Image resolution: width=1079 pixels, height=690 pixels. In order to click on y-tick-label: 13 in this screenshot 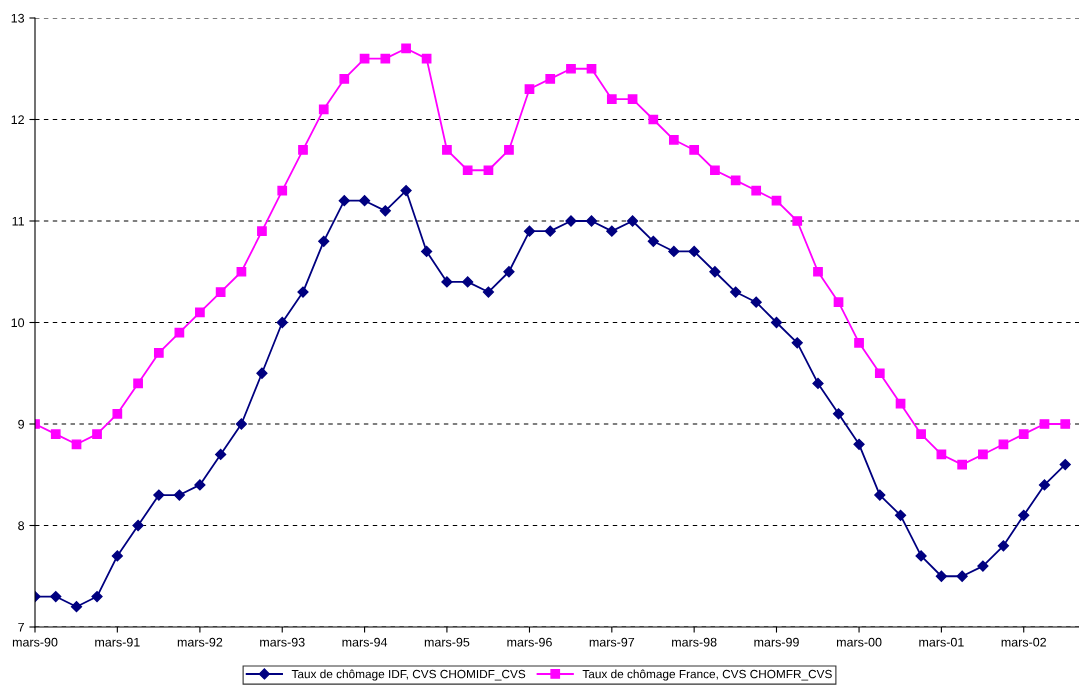, I will do `click(18, 18)`.